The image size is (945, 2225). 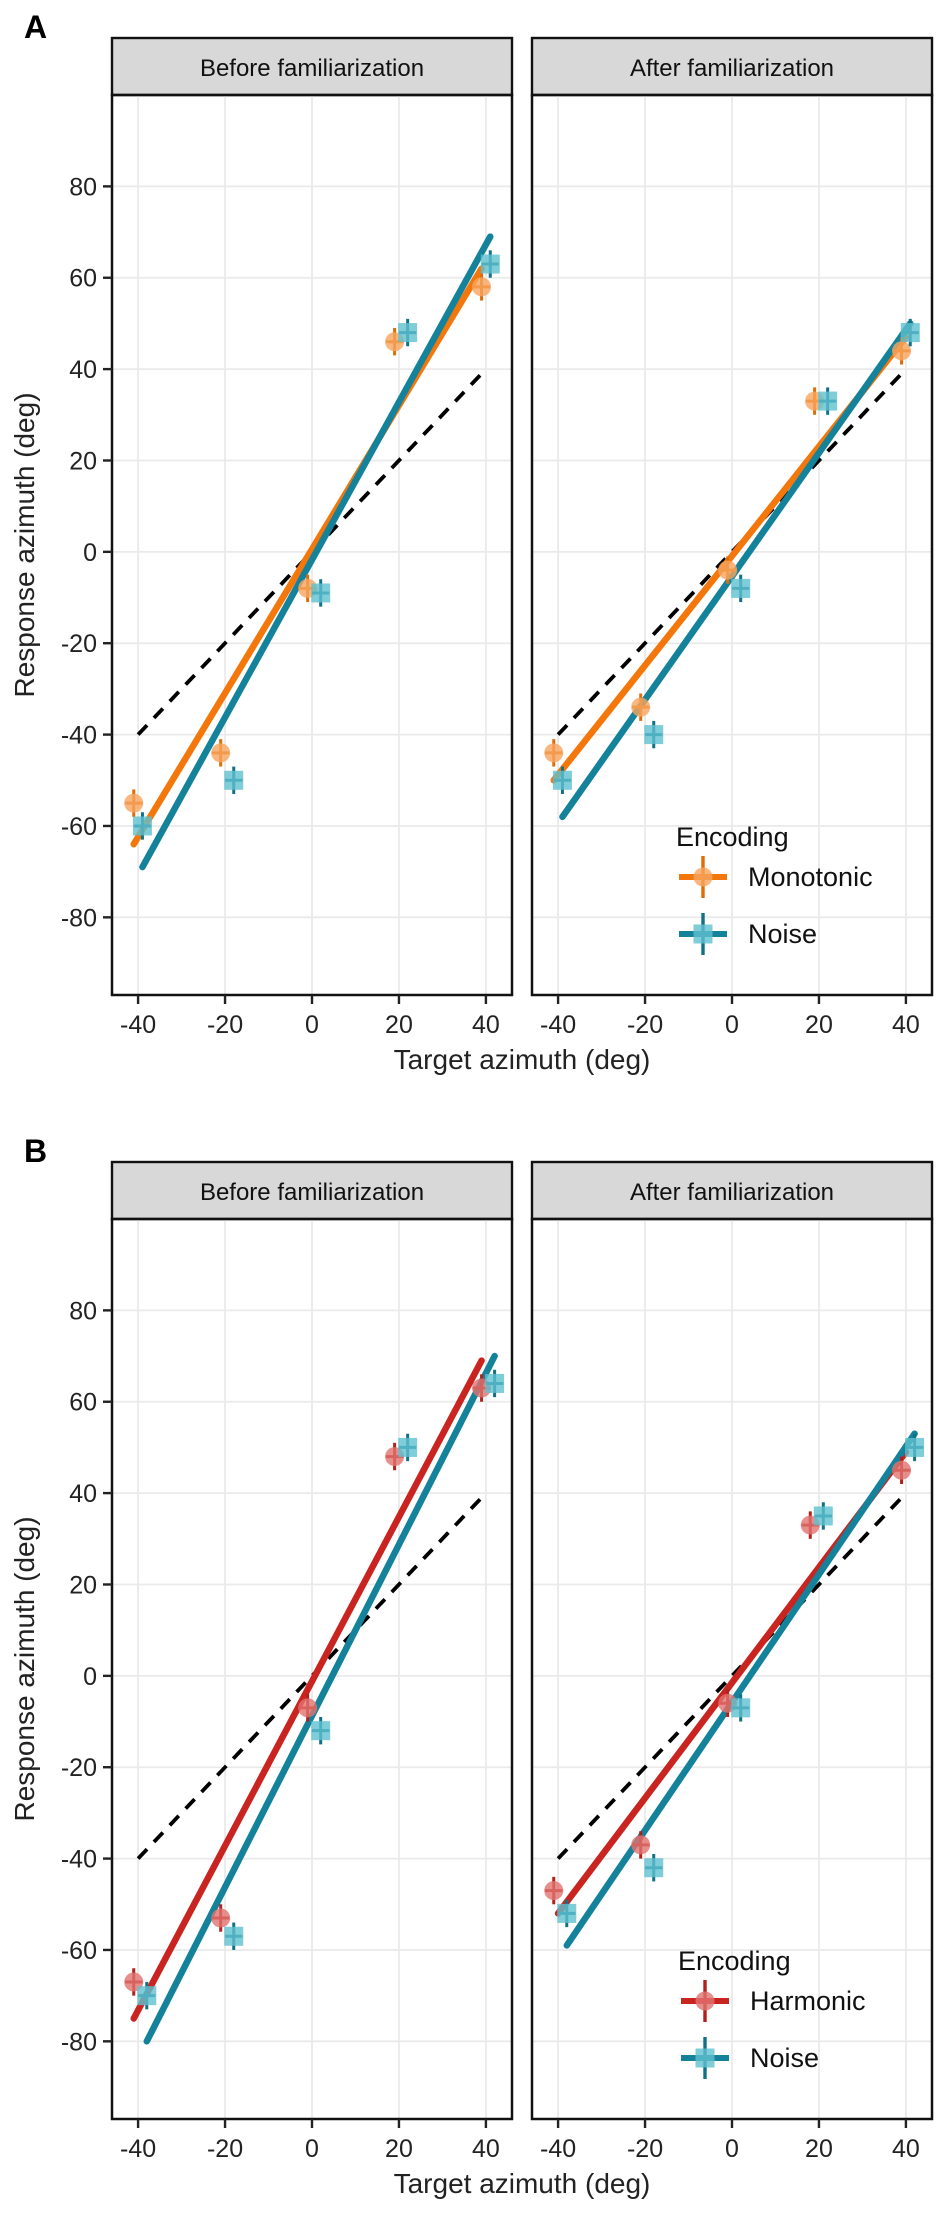 I want to click on legend-label: Noise, so click(x=782, y=934).